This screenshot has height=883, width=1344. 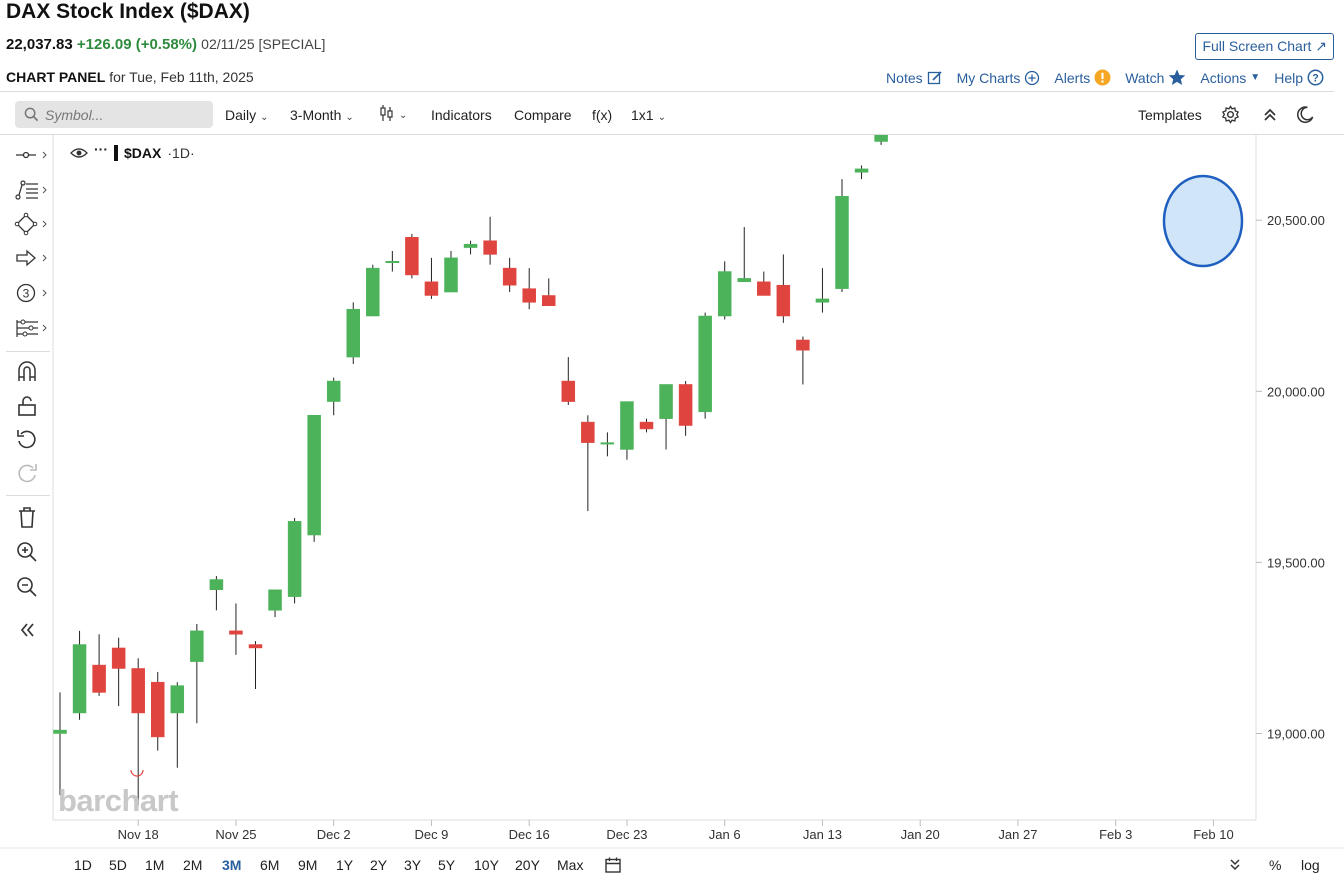 What do you see at coordinates (31, 372) in the screenshot?
I see `magnet-button` at bounding box center [31, 372].